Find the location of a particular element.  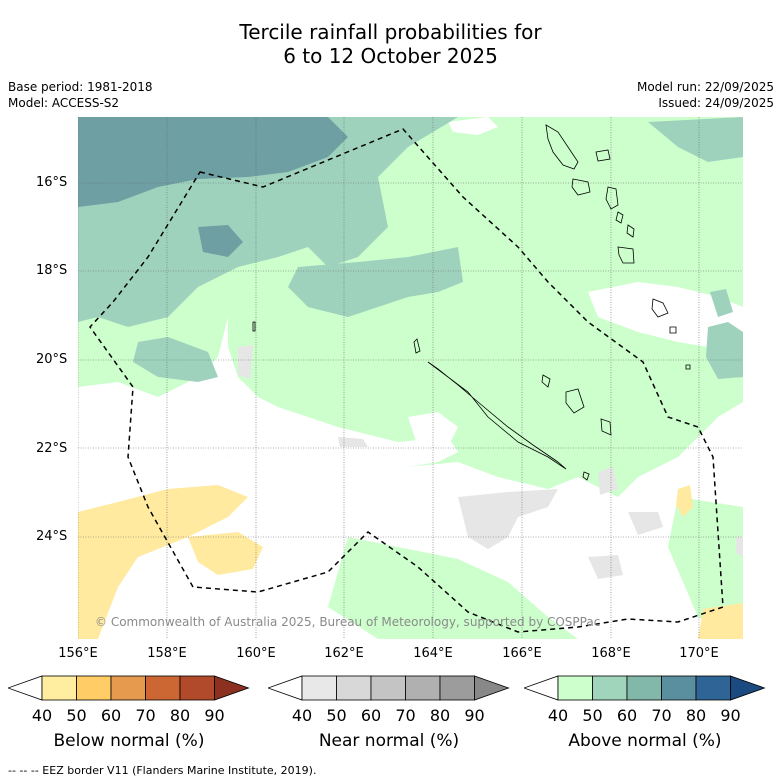

lon-label-160e: 160°E is located at coordinates (256, 653).